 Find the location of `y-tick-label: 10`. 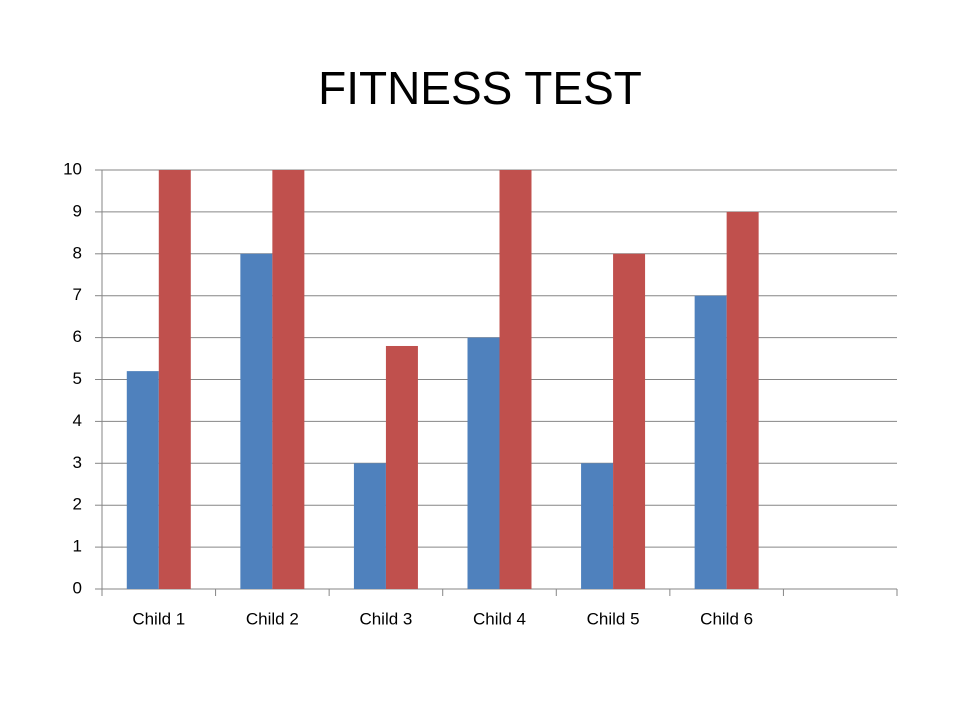

y-tick-label: 10 is located at coordinates (72, 168).